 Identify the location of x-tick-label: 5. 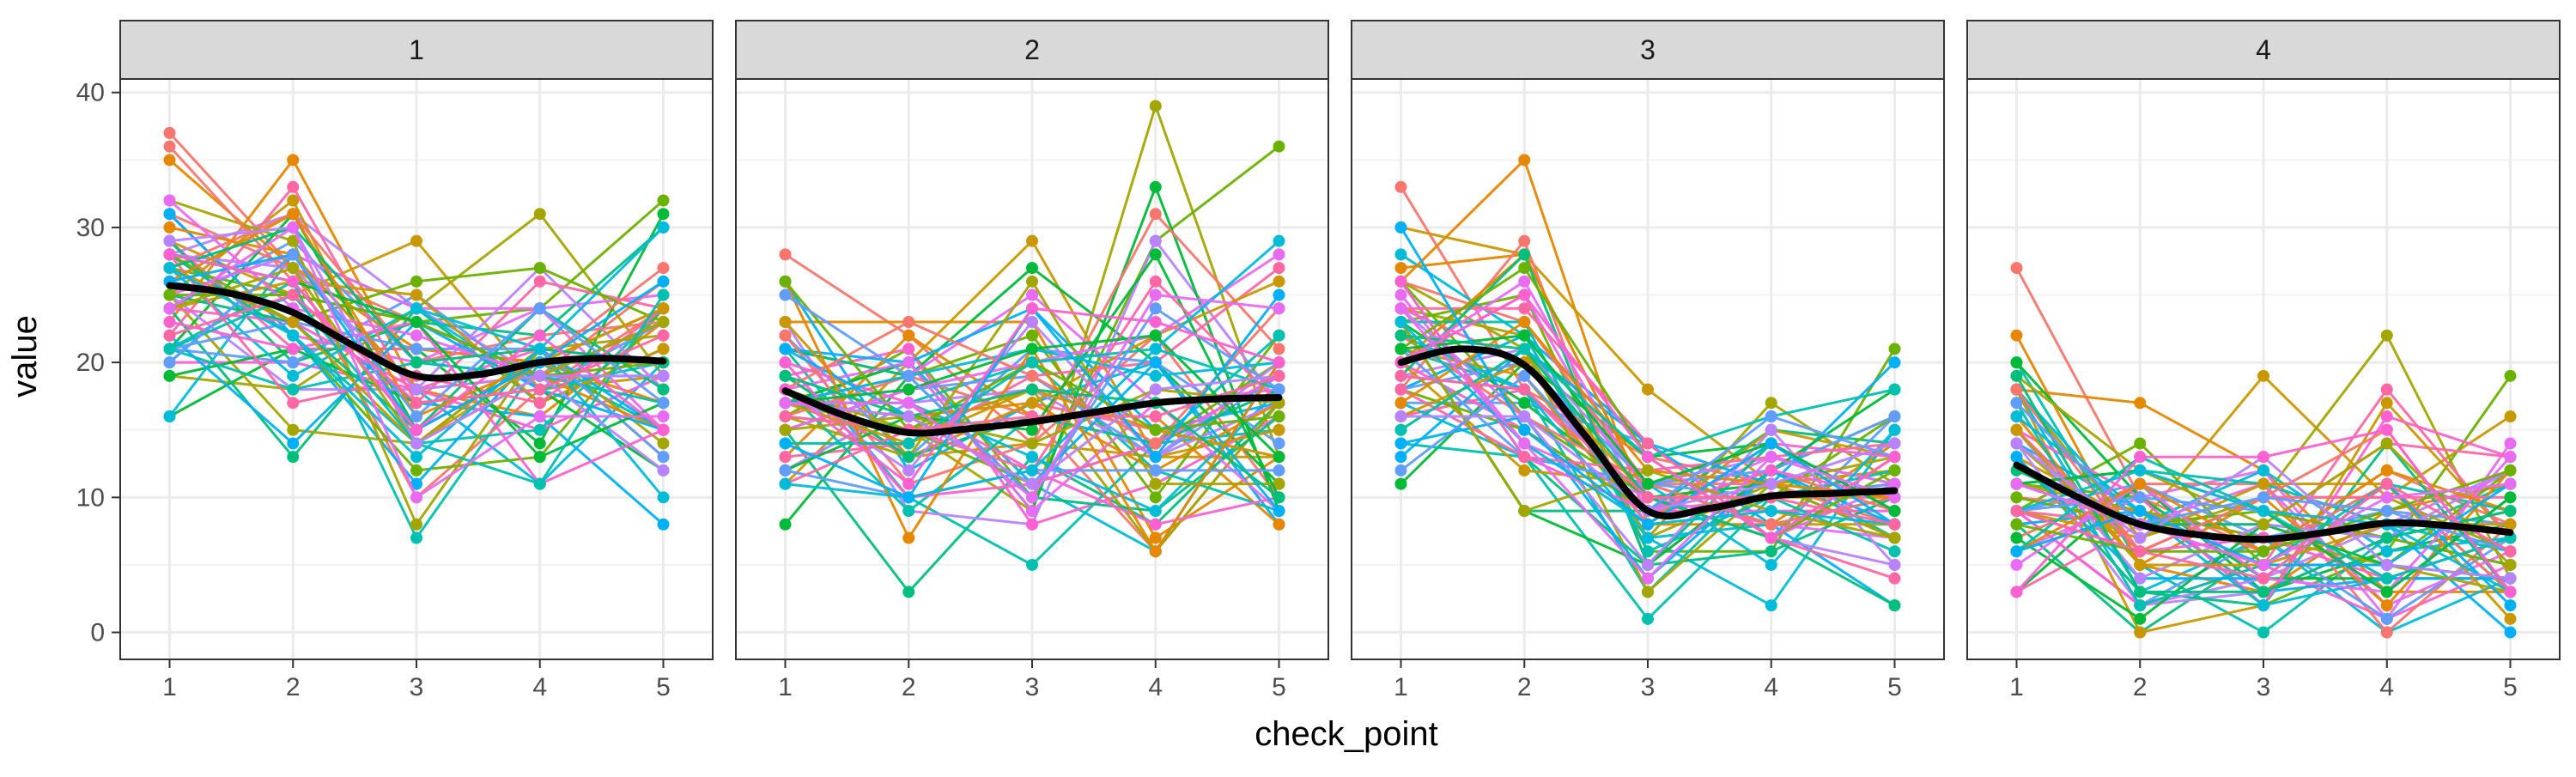
(2510, 687).